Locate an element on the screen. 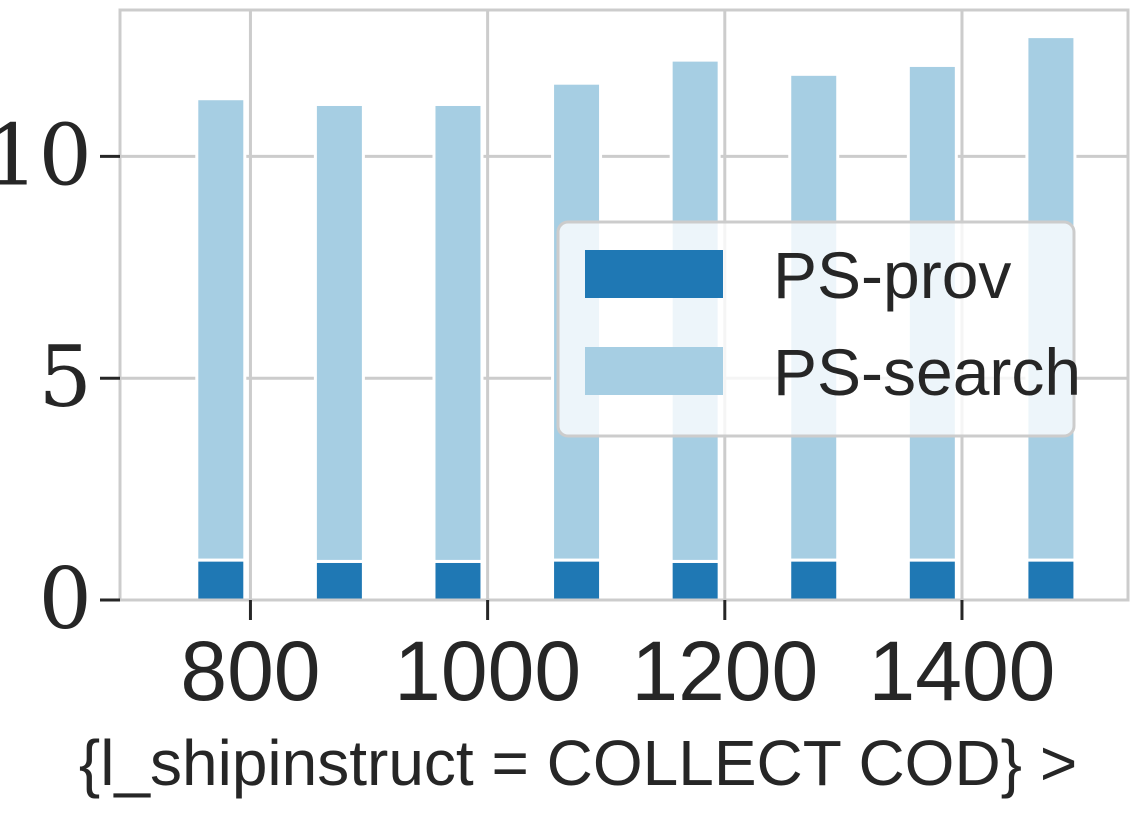 The width and height of the screenshot is (1139, 815). y-tick-label: 0 is located at coordinates (65, 599).